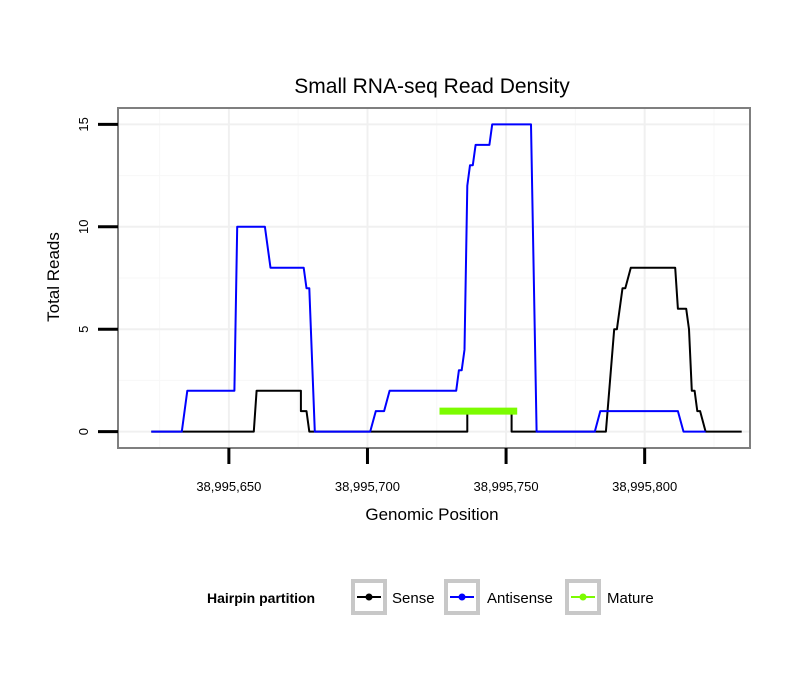 The height and width of the screenshot is (690, 810). What do you see at coordinates (261, 598) in the screenshot?
I see `legend-title: Hairpin partition` at bounding box center [261, 598].